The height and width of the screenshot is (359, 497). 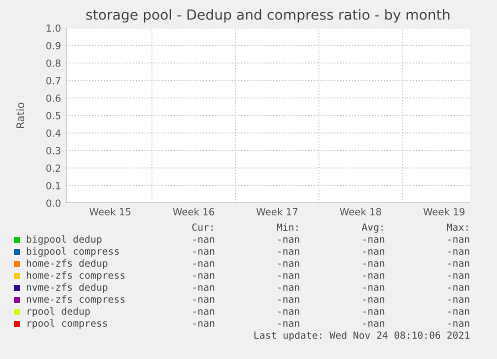 I want to click on legend-label: bigpool dedup, so click(x=64, y=240).